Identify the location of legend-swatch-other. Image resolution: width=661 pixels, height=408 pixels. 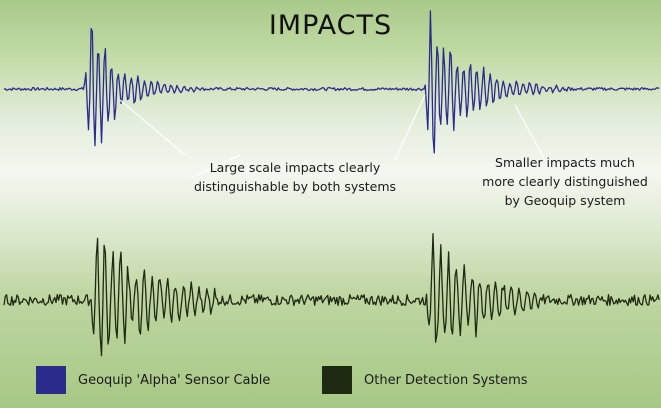
(337, 380).